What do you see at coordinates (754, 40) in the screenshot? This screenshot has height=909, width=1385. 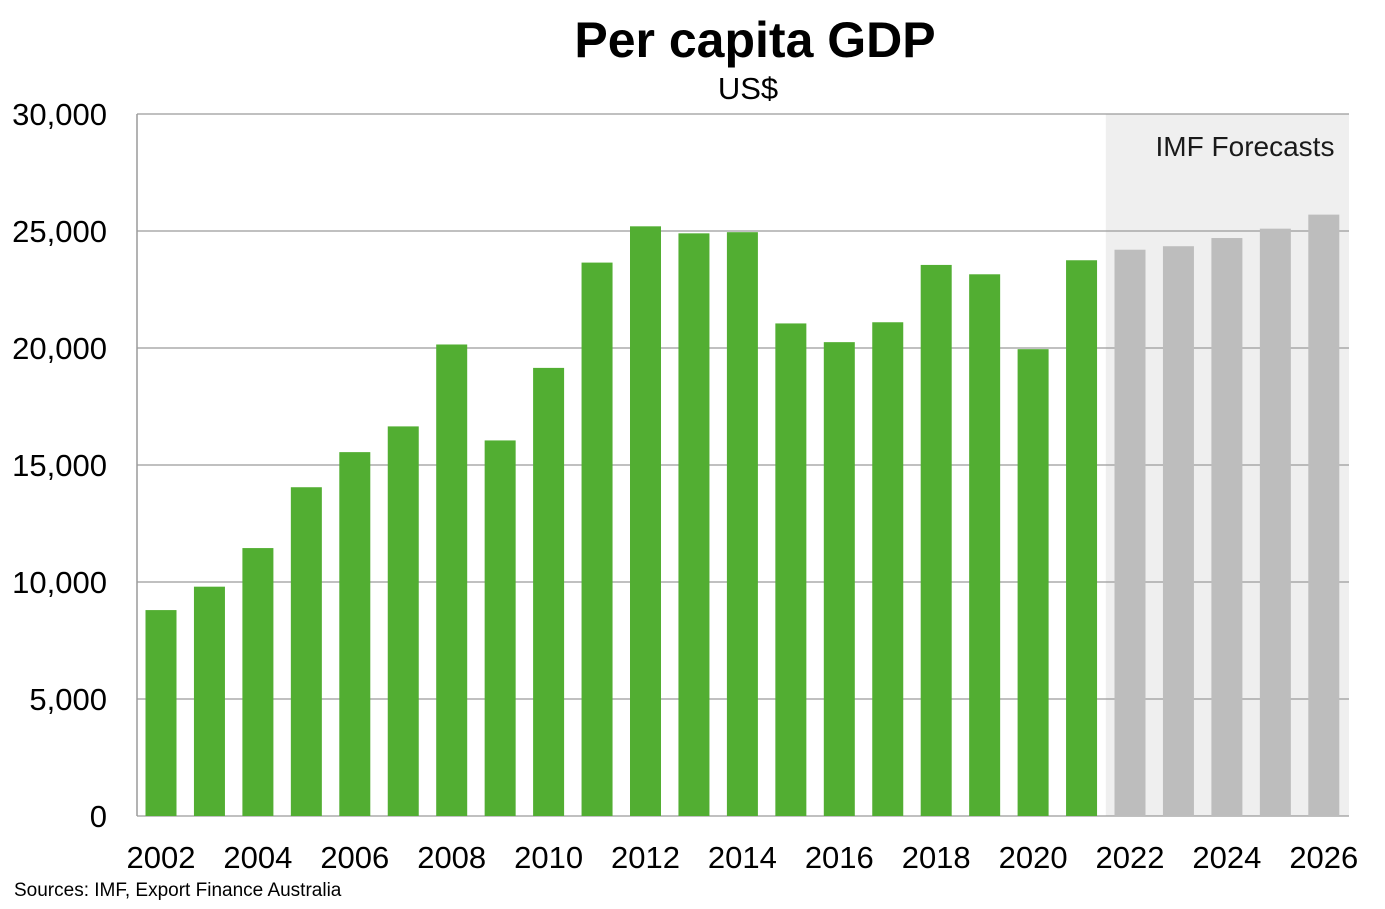 I see `chart-title: Per capita GDP` at bounding box center [754, 40].